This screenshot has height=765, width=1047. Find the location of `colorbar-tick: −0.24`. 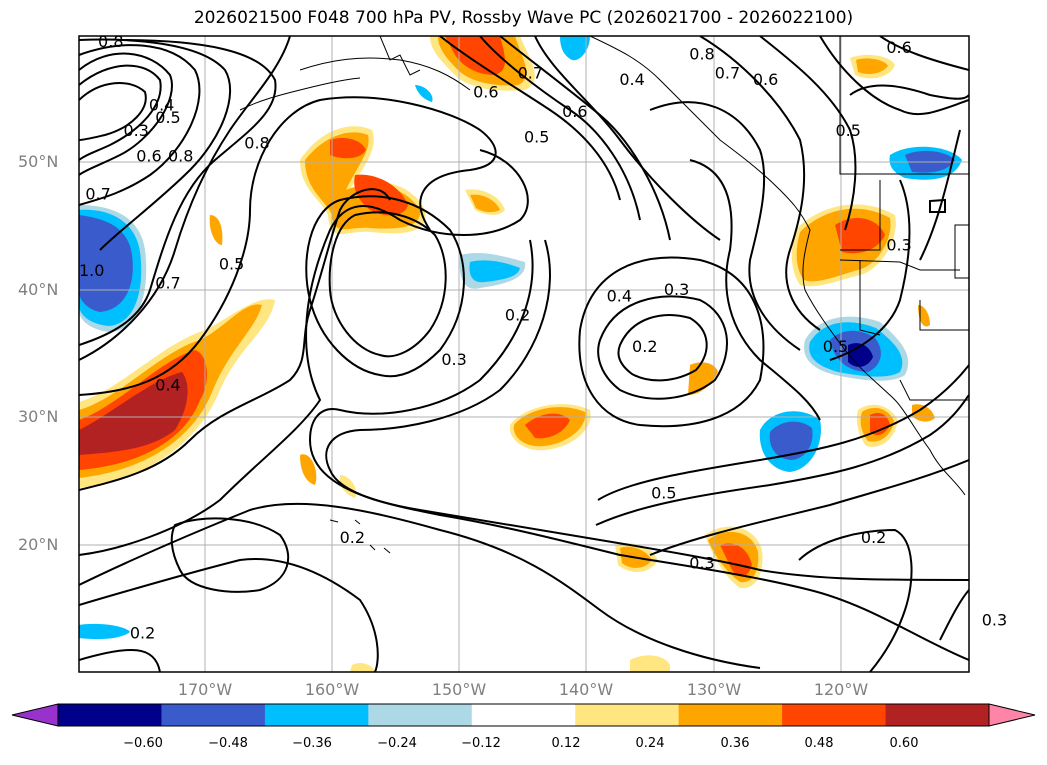

colorbar-tick: −0.24 is located at coordinates (397, 743).